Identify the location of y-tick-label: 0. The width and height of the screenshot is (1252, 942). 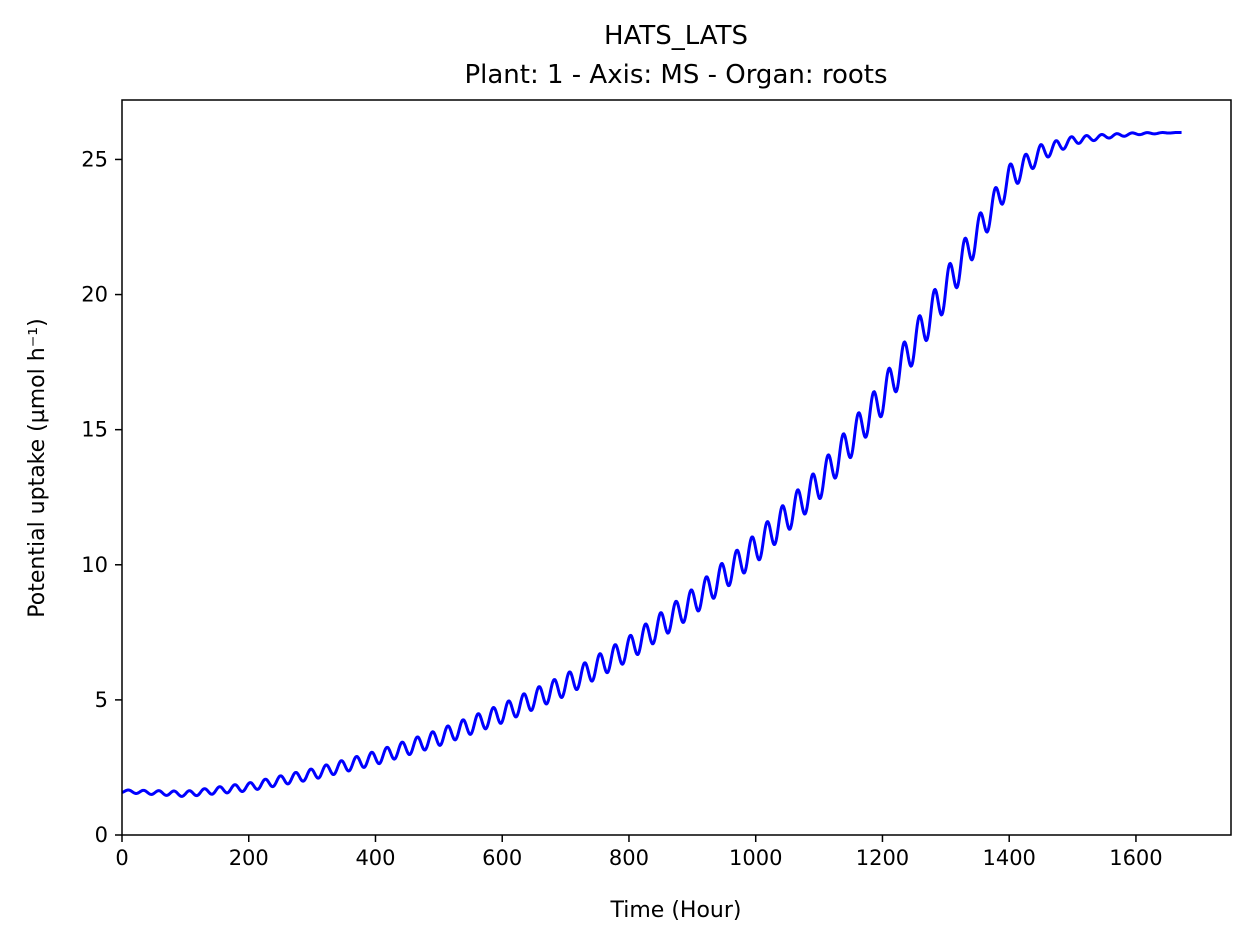
(101, 835).